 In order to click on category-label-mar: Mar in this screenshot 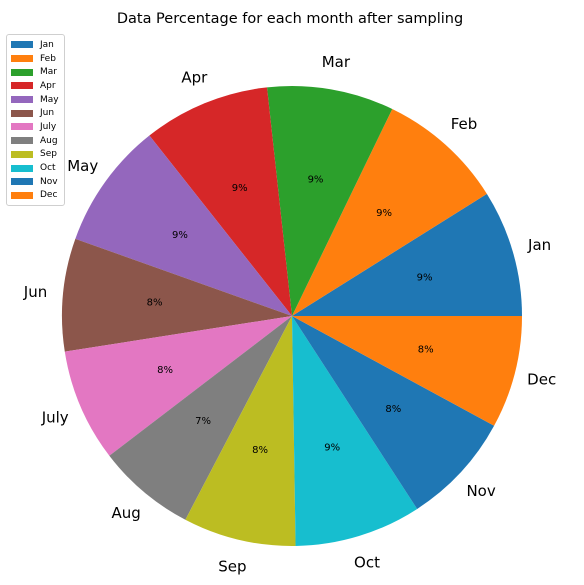, I will do `click(336, 62)`.